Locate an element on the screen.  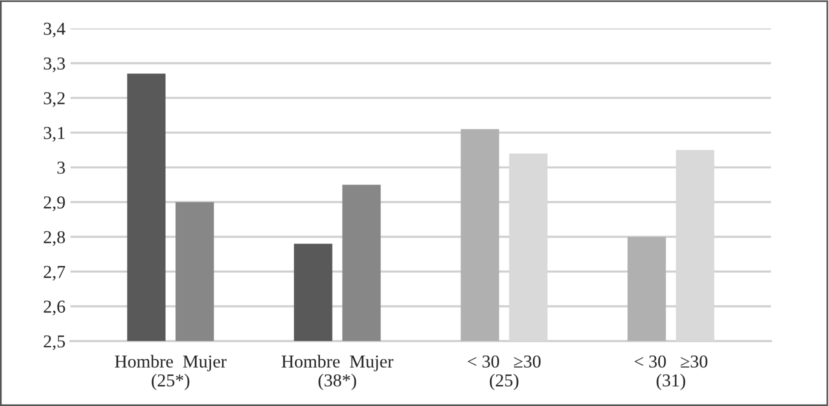
y-tick-label: 2,7 is located at coordinates (55, 273).